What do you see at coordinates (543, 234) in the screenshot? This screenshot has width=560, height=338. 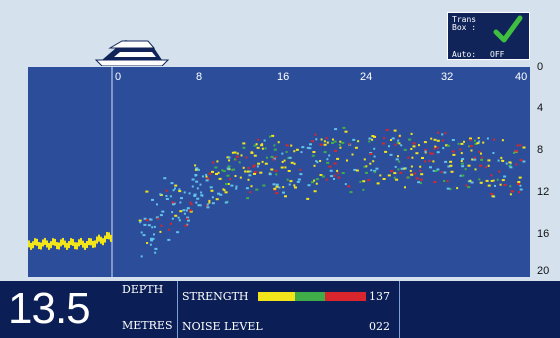 I see `depth-tick-16: 16` at bounding box center [543, 234].